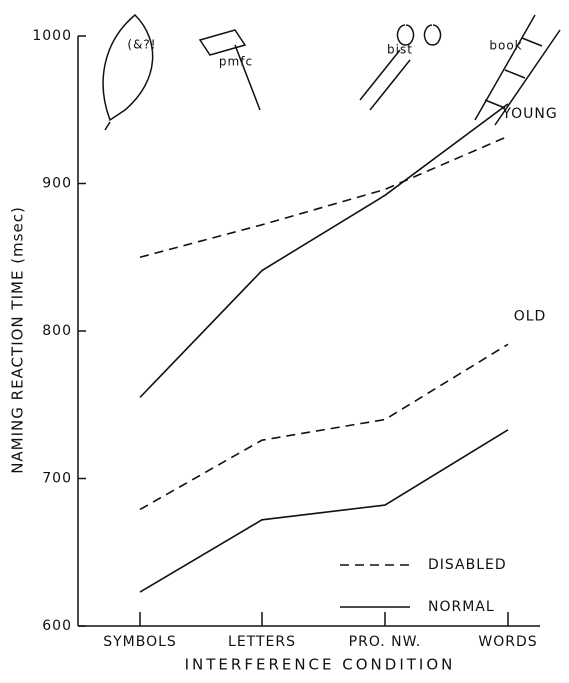 This screenshot has height=683, width=569. Describe the element at coordinates (236, 62) in the screenshot. I see `picture-label: pmfc` at that location.